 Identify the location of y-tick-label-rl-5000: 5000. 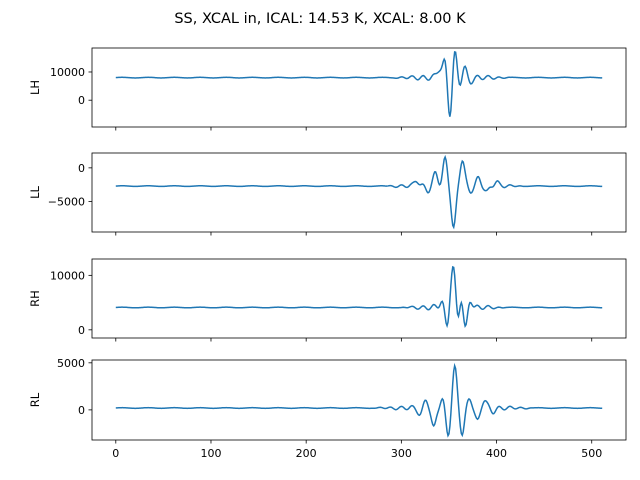
(71, 363).